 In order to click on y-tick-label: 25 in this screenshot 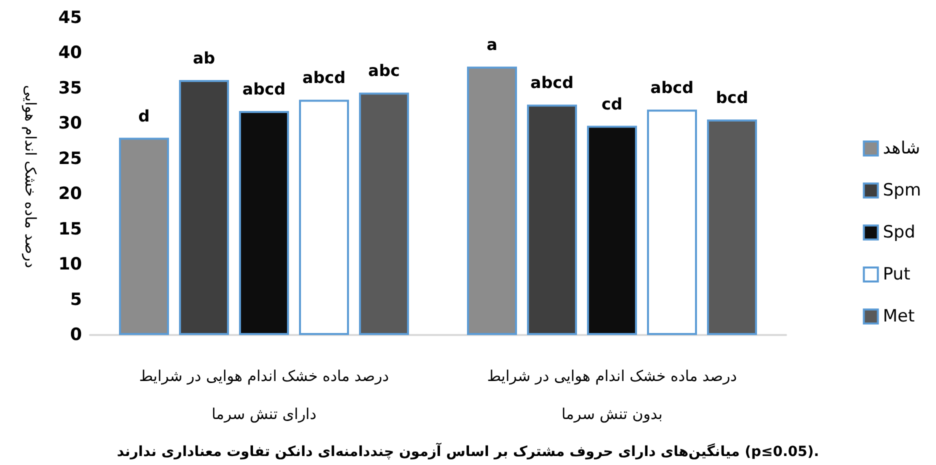, I will do `click(70, 158)`.